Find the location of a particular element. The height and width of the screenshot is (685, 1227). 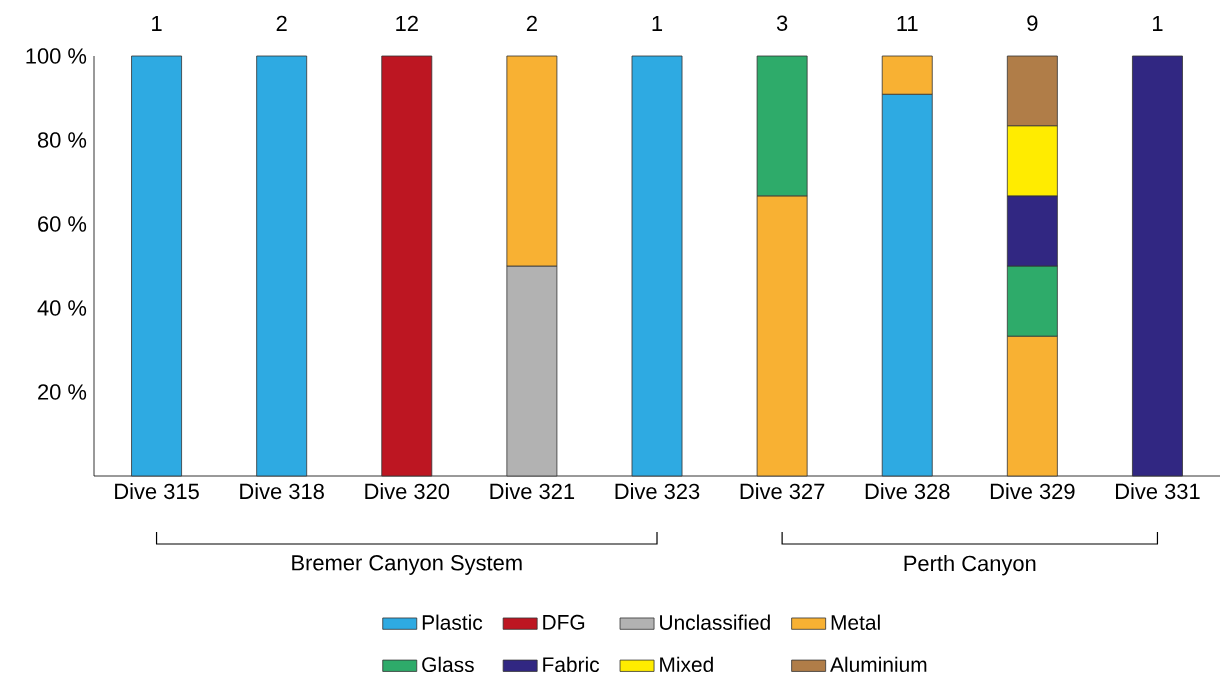

text: Bremer Canyon System is located at coordinates (407, 565).